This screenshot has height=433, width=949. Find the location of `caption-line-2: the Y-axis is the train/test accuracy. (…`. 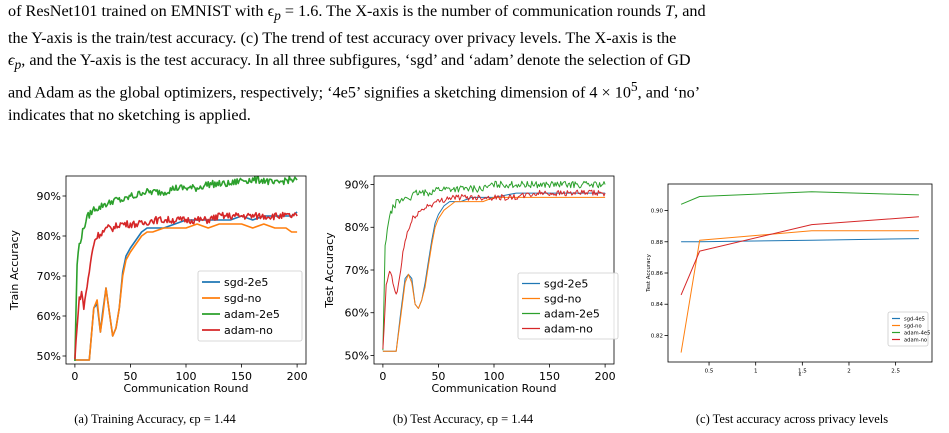

caption-line-2: the Y-axis is the train/test accuracy. (… is located at coordinates (342, 38).